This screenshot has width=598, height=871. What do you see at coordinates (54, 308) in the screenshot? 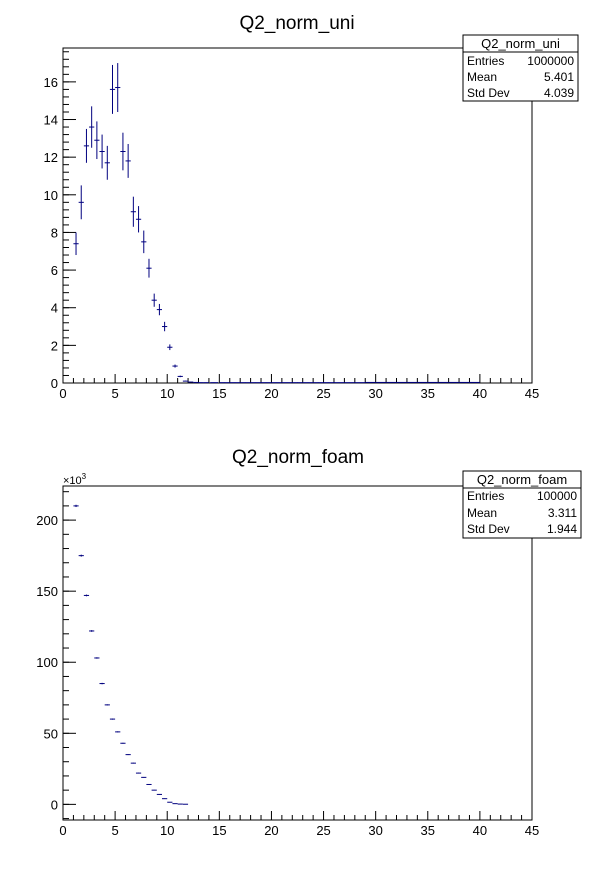
I see `y-tick-label: 4` at bounding box center [54, 308].